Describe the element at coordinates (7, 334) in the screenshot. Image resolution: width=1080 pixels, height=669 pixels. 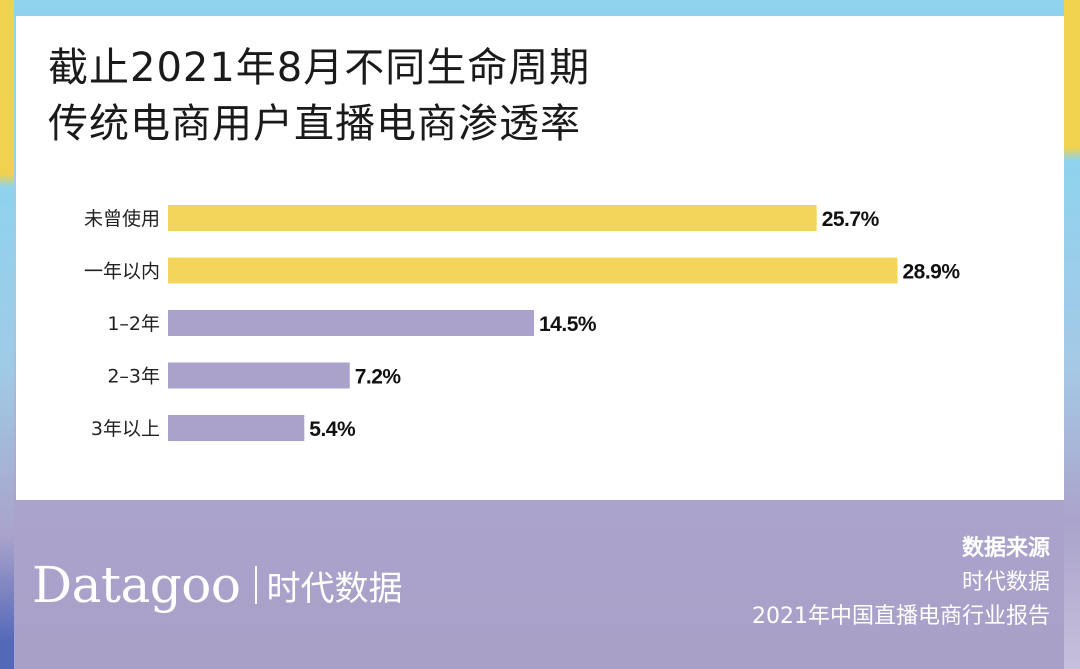
I see `left-color-strip` at that location.